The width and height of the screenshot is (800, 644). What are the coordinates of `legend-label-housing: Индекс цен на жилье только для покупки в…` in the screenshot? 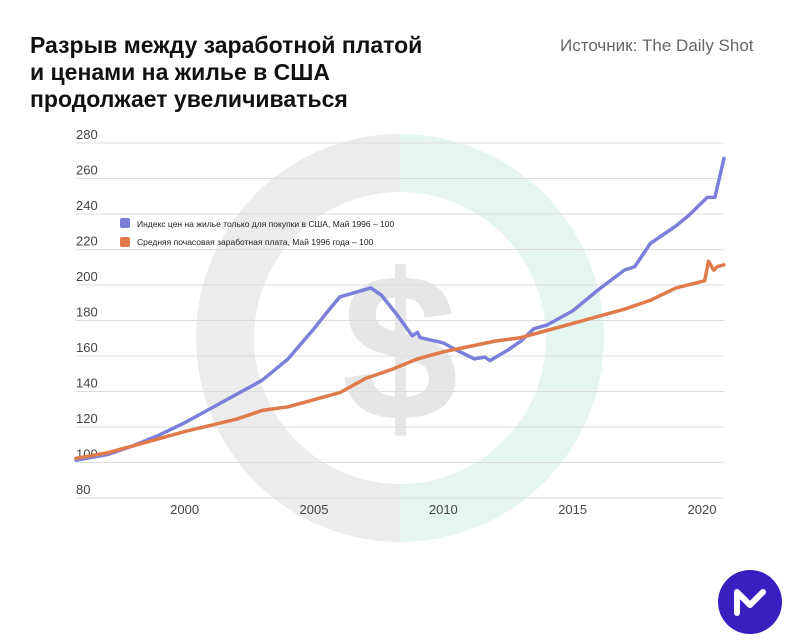 It's located at (266, 224).